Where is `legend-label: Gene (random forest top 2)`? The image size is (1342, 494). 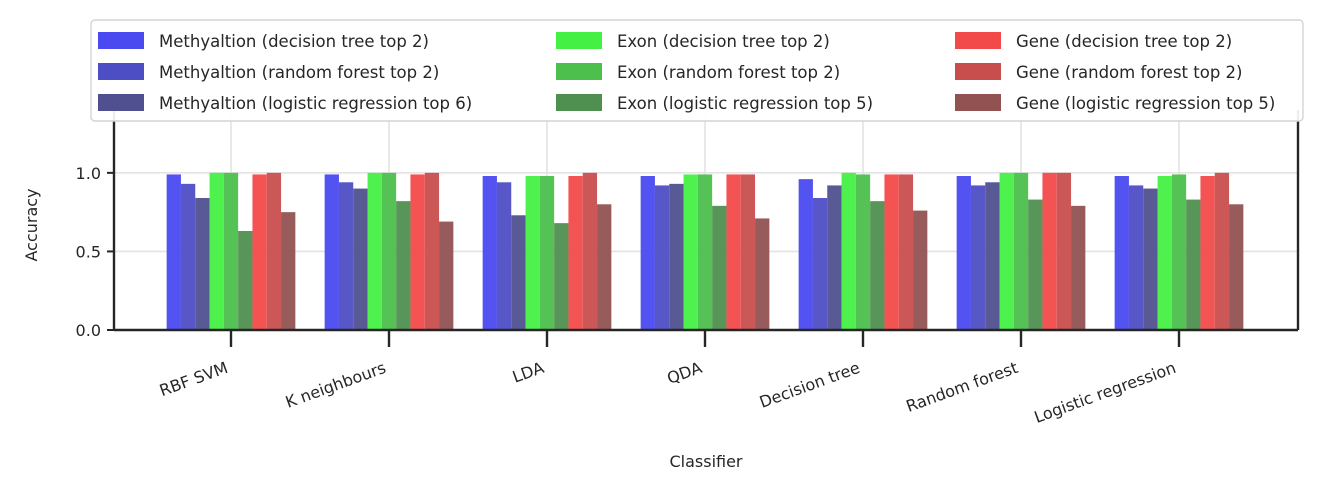
legend-label: Gene (random forest top 2) is located at coordinates (1129, 72).